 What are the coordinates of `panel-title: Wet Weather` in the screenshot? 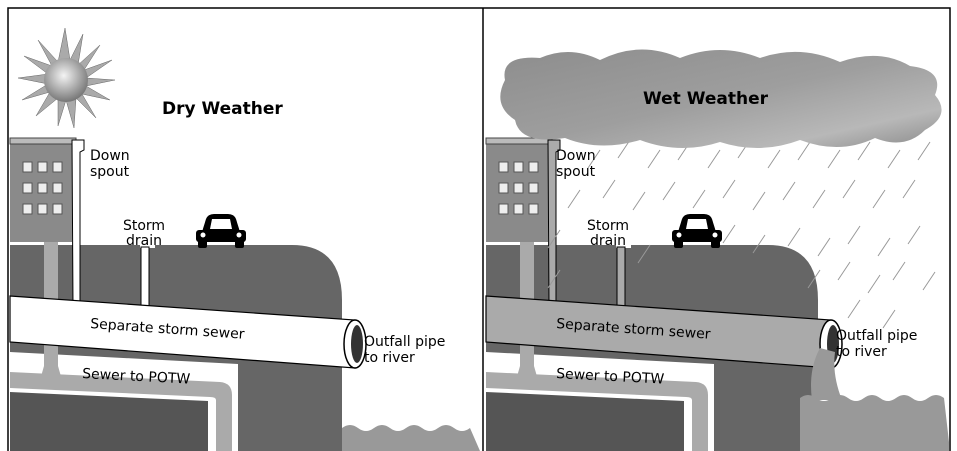 It's located at (706, 99).